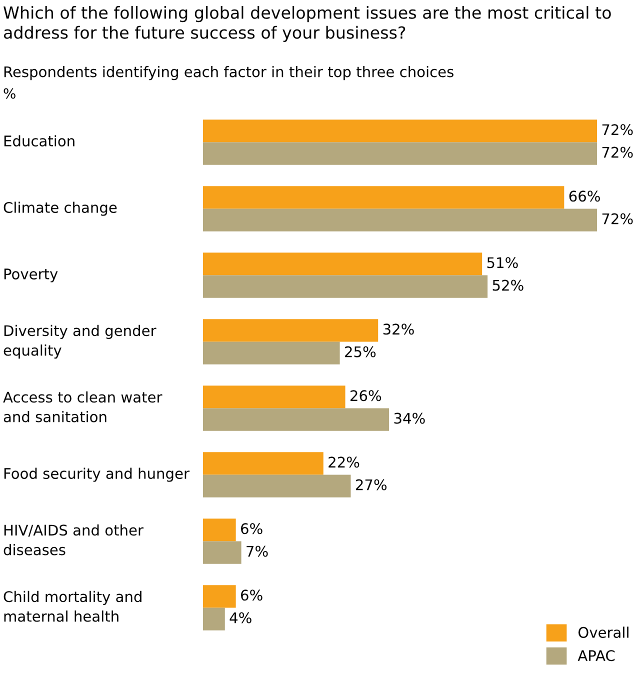 Image resolution: width=640 pixels, height=681 pixels. I want to click on data-label: 32%, so click(398, 329).